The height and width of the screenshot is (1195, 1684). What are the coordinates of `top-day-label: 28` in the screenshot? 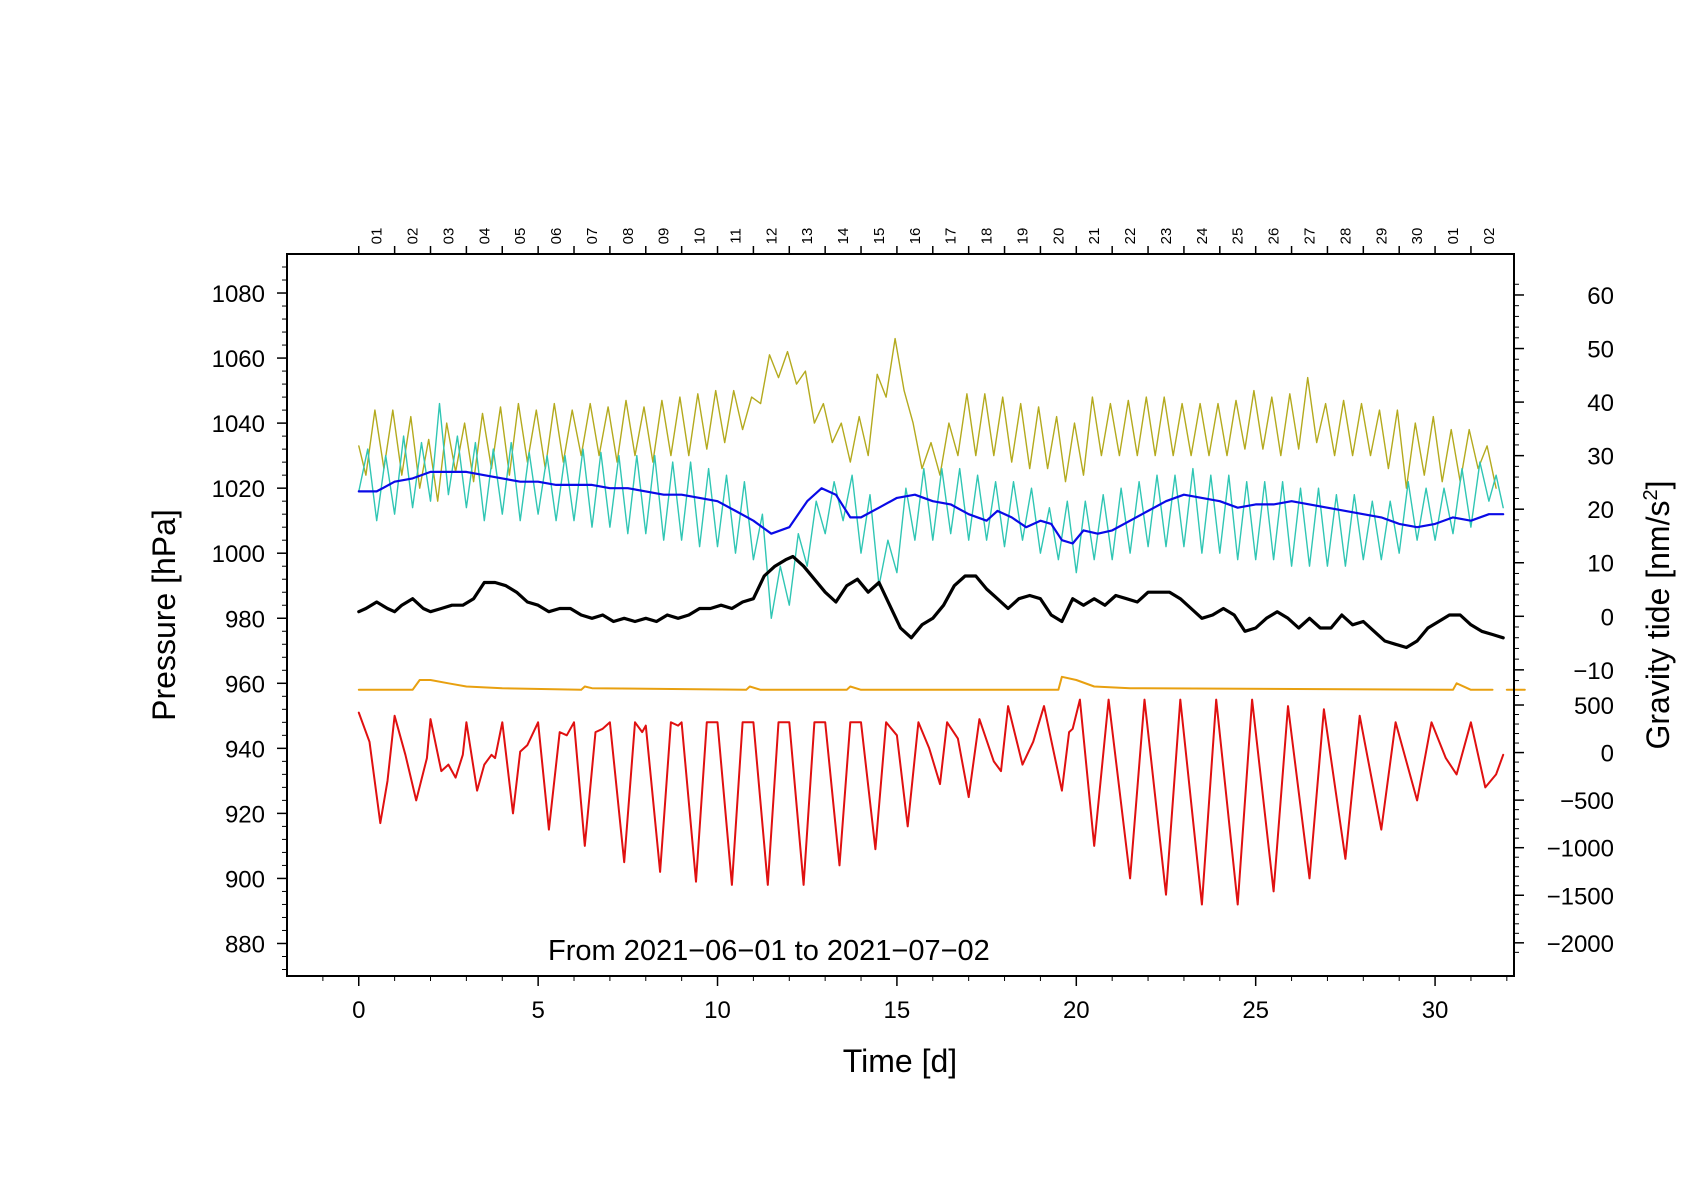 It's located at (1345, 236).